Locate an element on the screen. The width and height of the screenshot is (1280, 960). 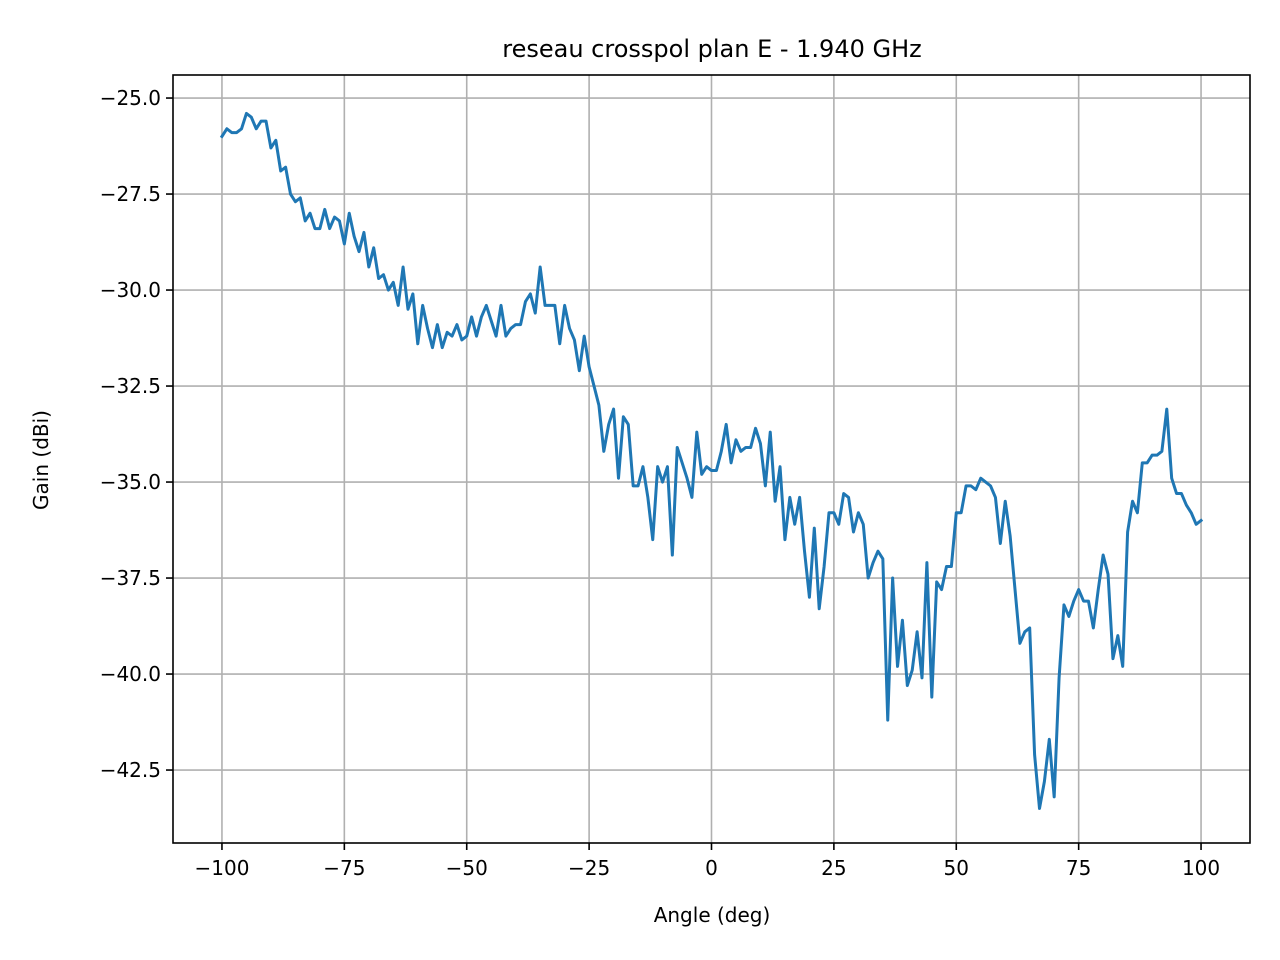
x-tick-label: 100 is located at coordinates (1201, 868).